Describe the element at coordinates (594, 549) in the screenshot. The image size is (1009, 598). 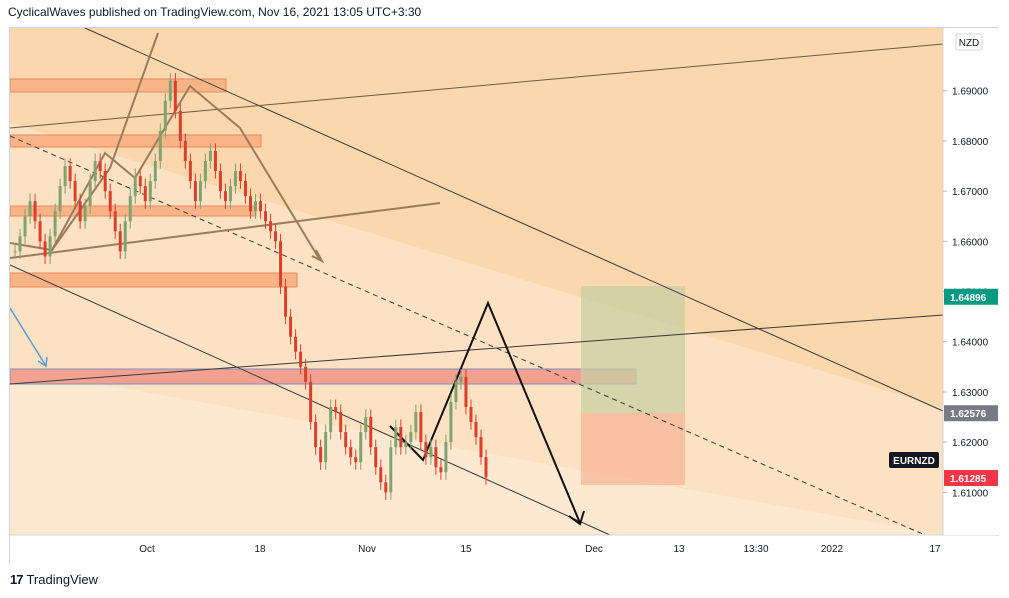
I see `x-tick-label: Dec` at that location.